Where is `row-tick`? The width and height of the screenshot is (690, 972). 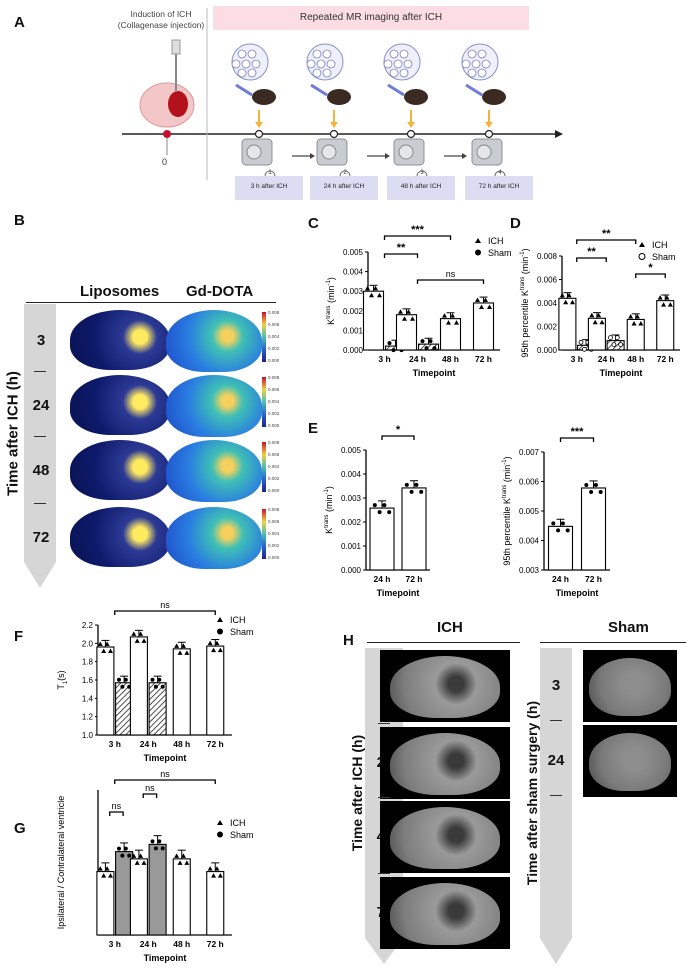
row-tick is located at coordinates (40, 436).